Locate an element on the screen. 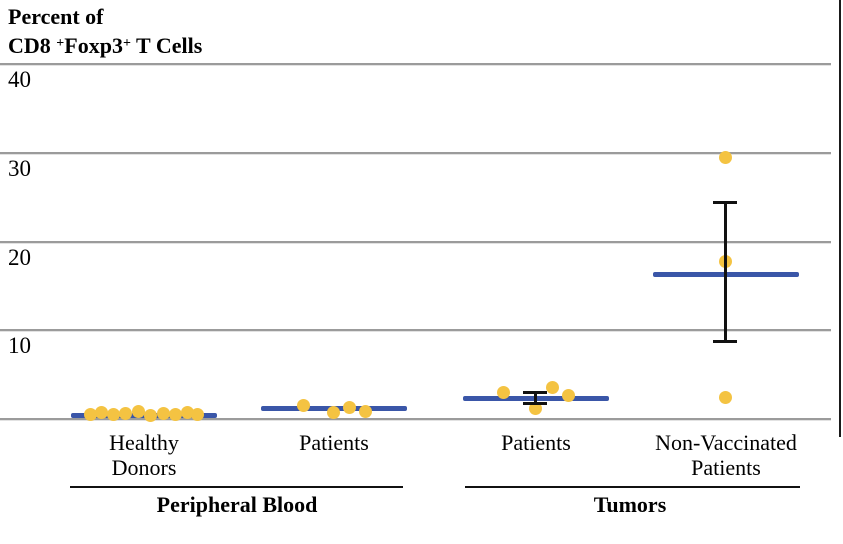  y-tick-label: 40 is located at coordinates (19, 79).